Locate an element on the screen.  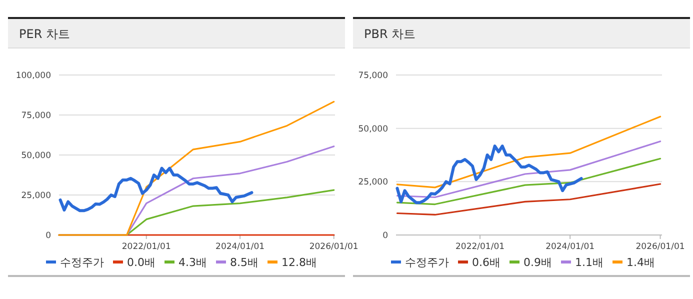
chart-title: PER 차트 is located at coordinates (44, 34).